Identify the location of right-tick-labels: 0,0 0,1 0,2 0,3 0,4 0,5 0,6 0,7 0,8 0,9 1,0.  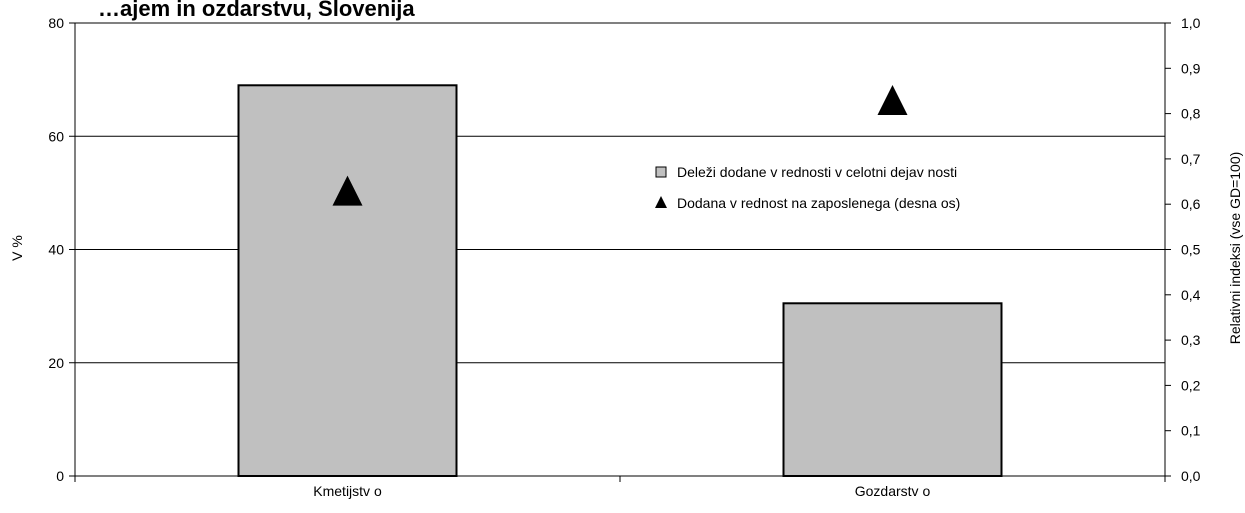
(1191, 249).